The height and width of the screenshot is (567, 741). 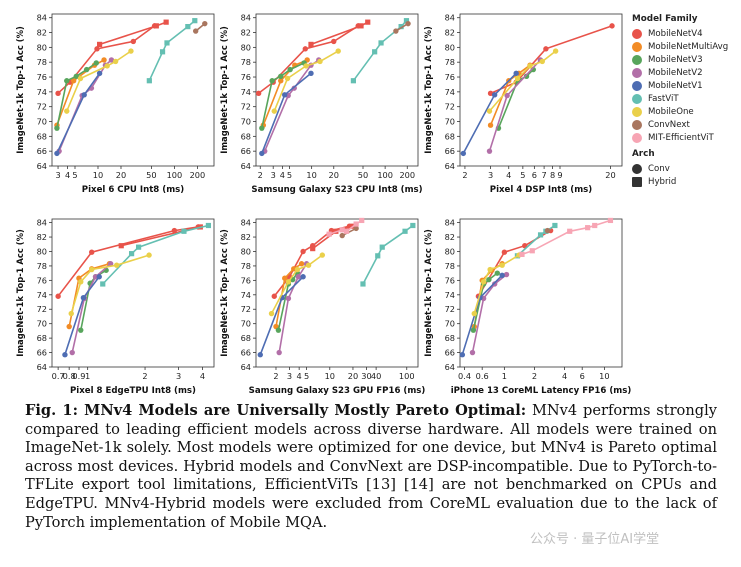 I want to click on plot-frame, so click(x=337, y=293).